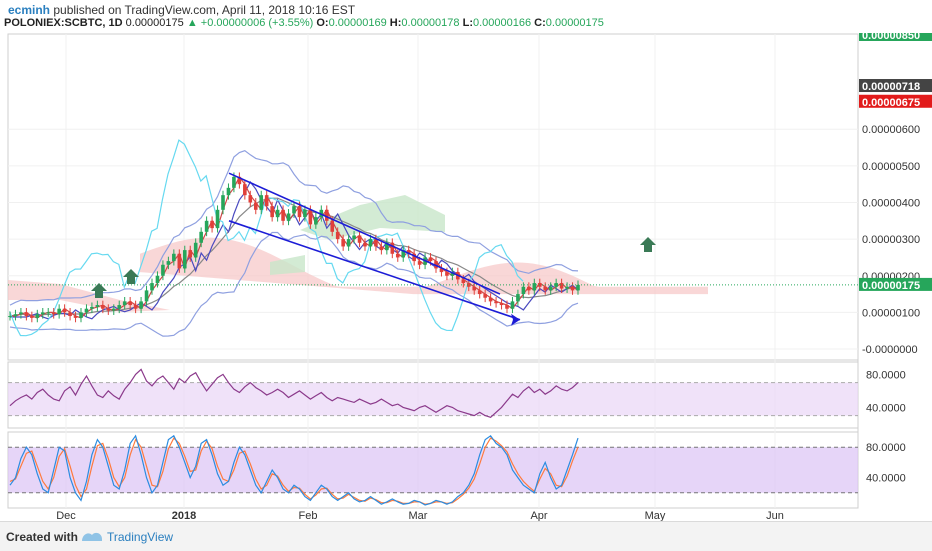 Image resolution: width=932 pixels, height=551 pixels. I want to click on y-tick-label: 0.00000400, so click(891, 203).